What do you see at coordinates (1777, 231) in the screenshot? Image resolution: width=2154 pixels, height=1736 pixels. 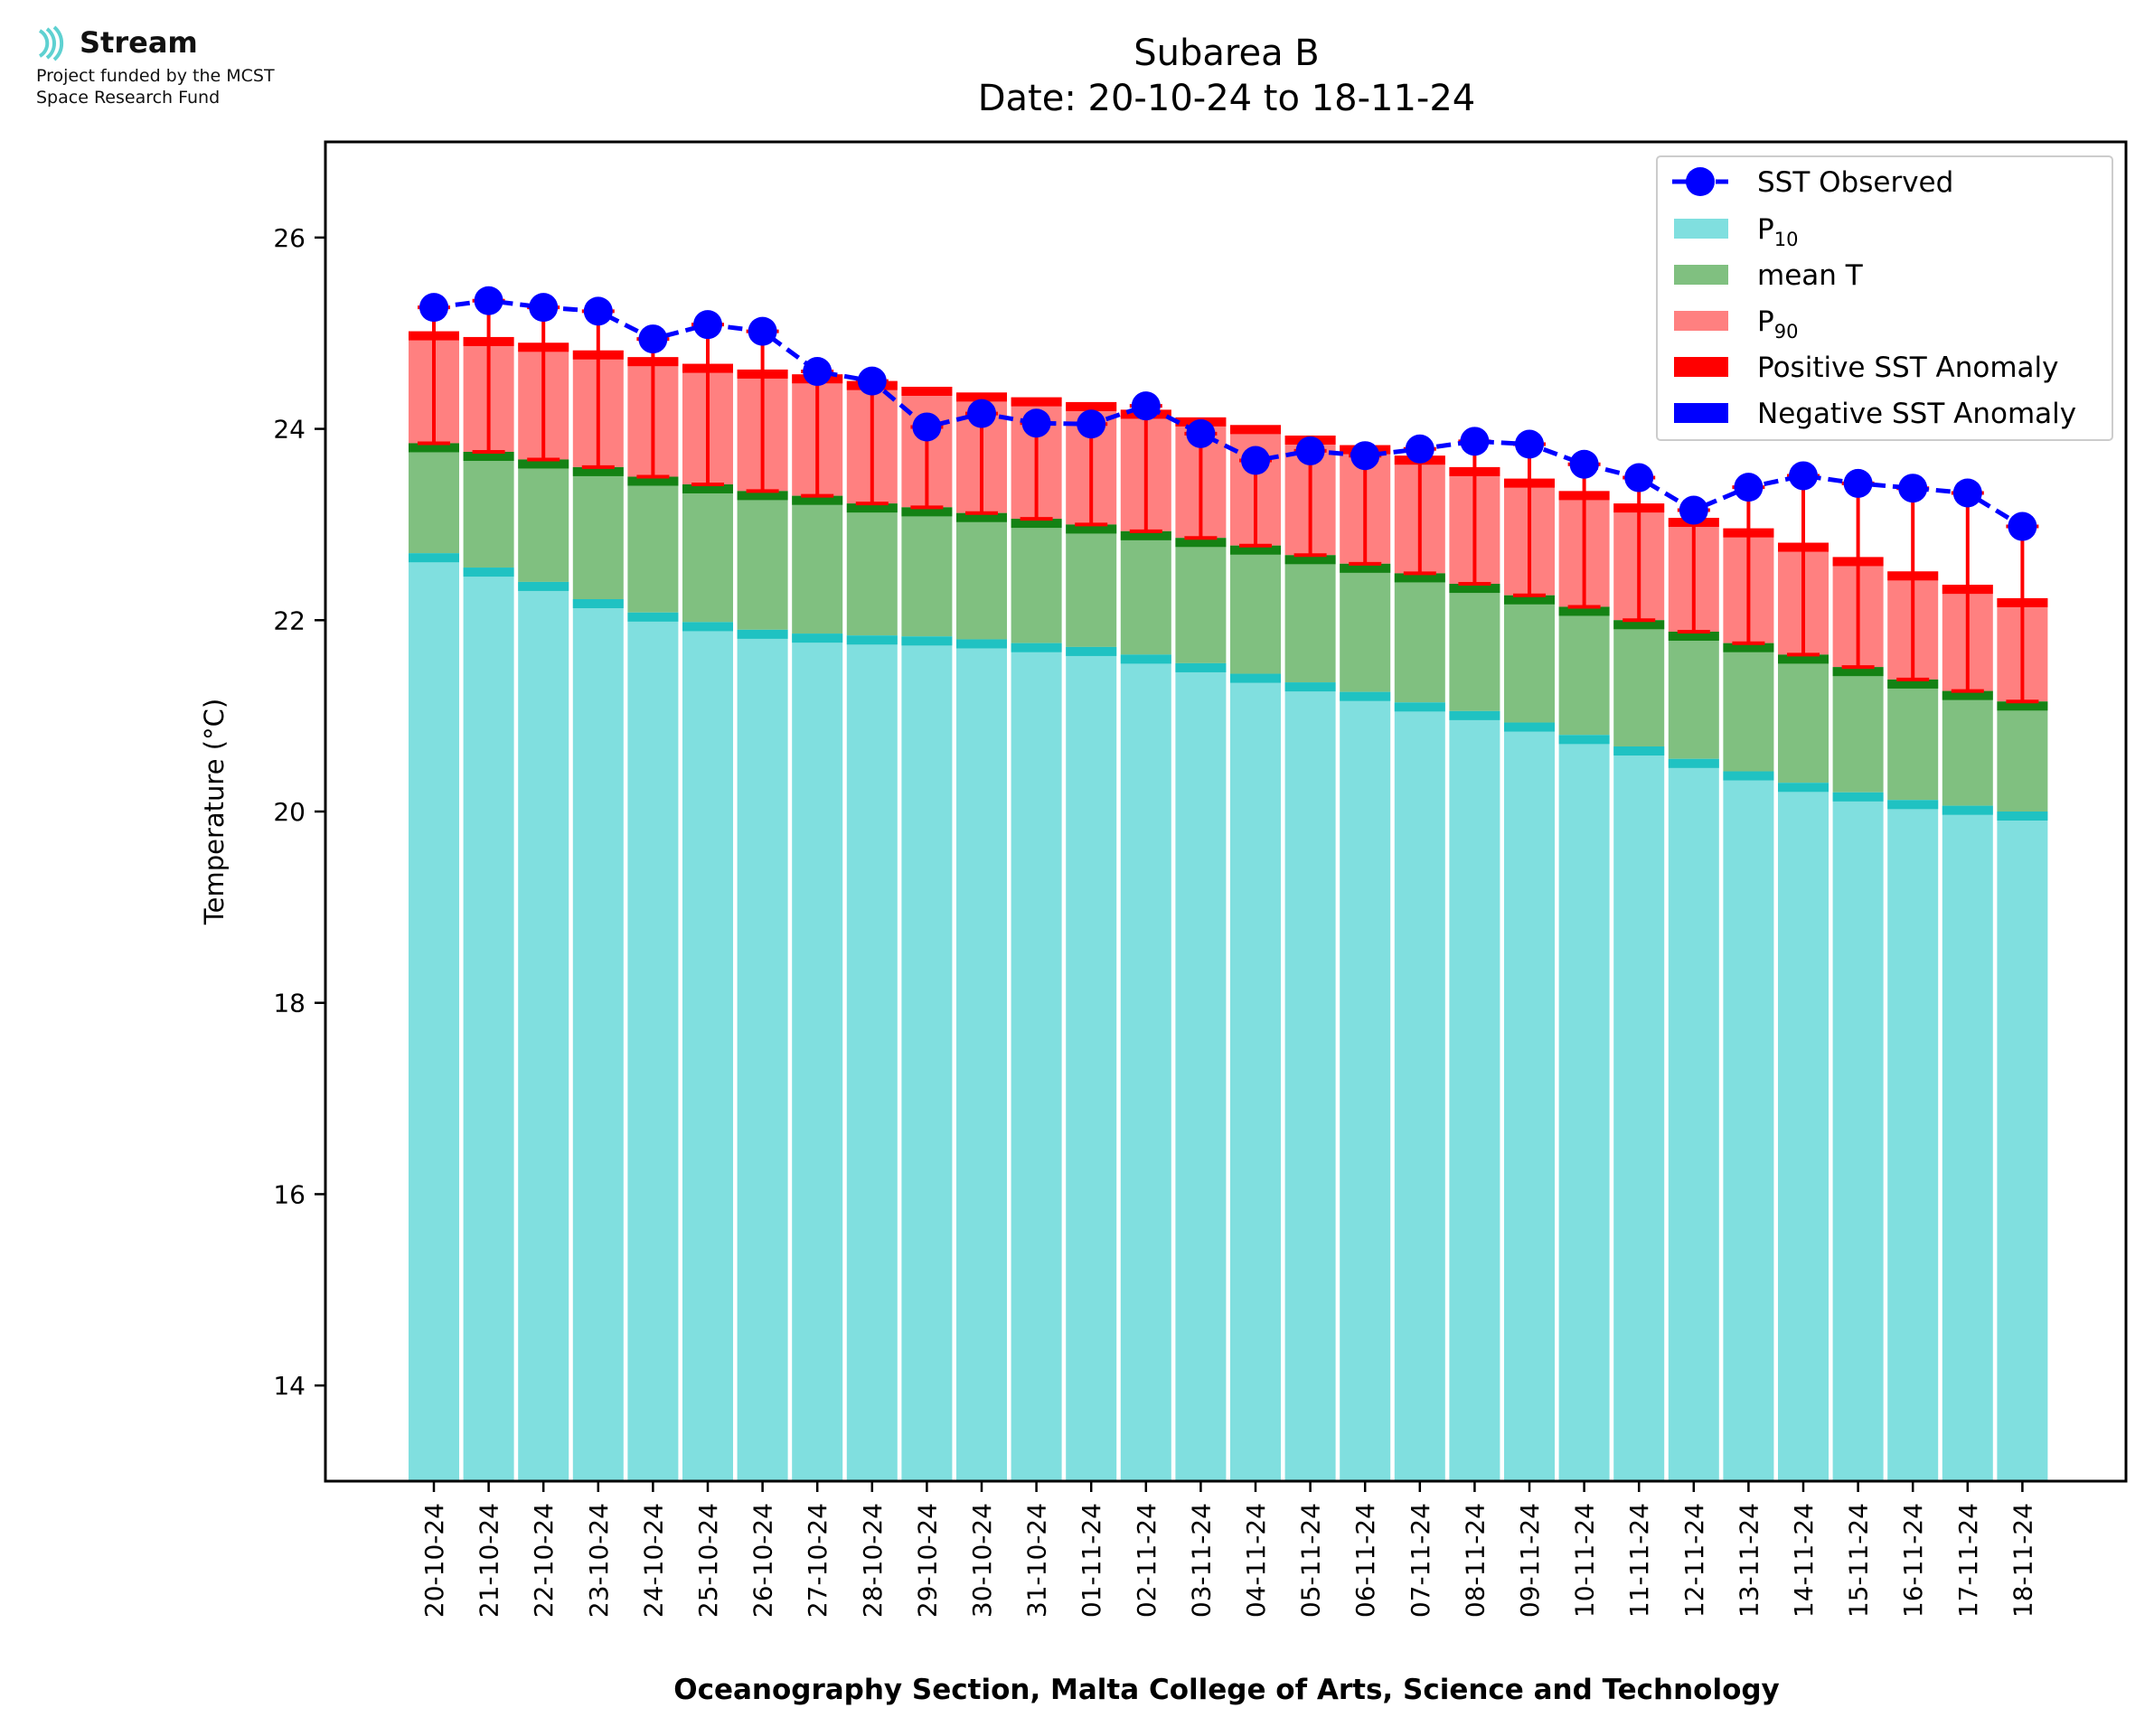 I see `legend-p10-label: P10` at bounding box center [1777, 231].